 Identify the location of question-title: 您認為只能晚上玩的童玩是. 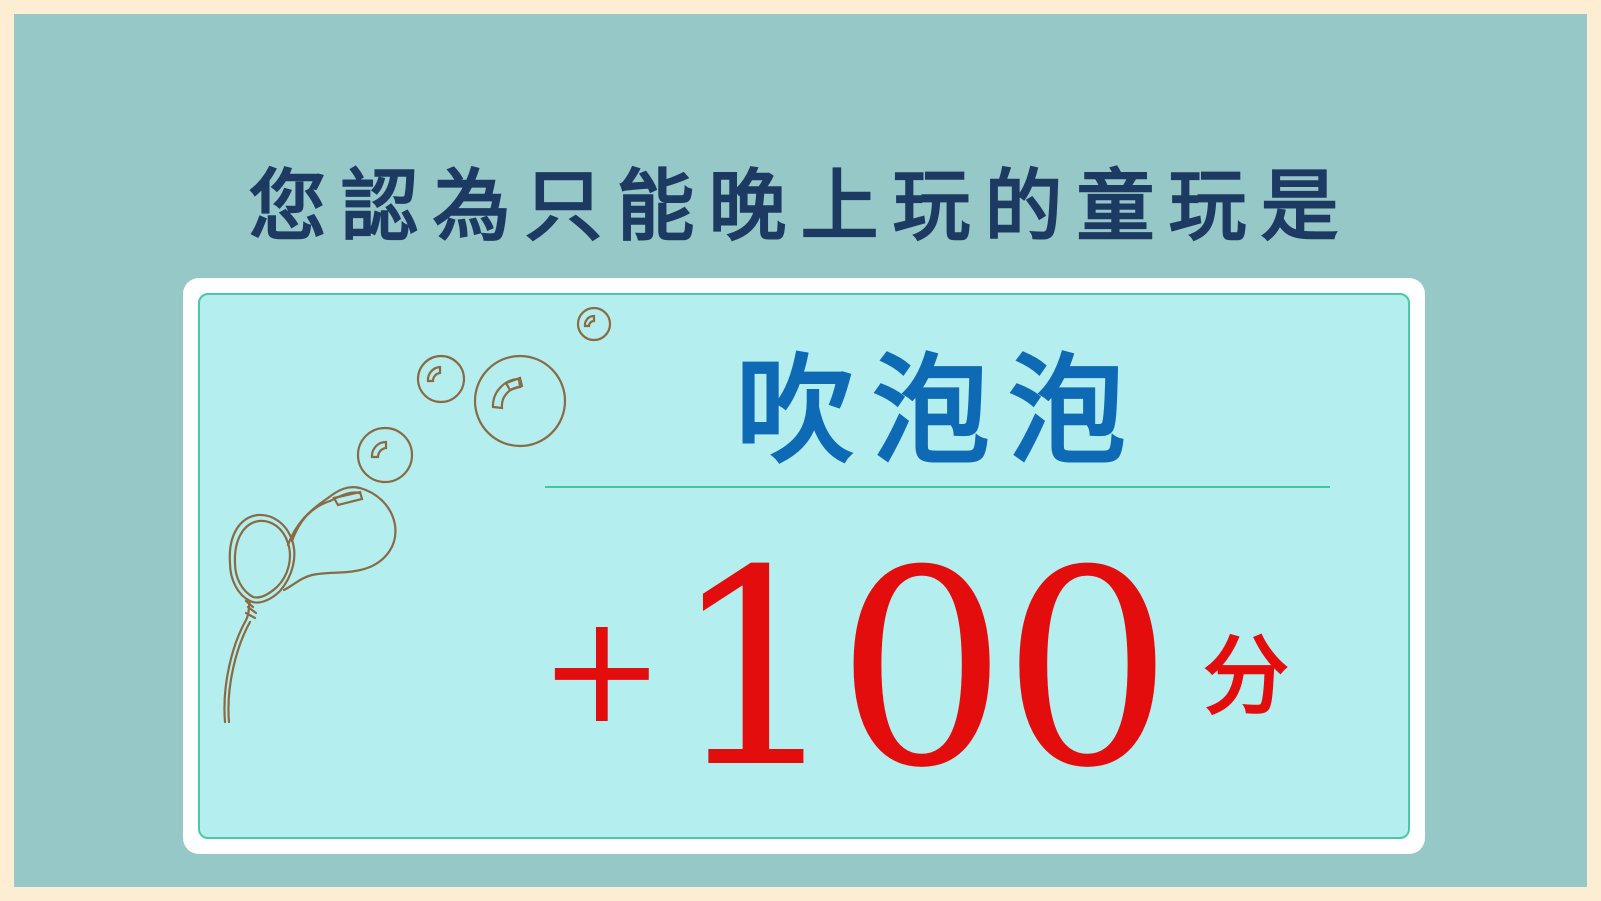
(800, 207).